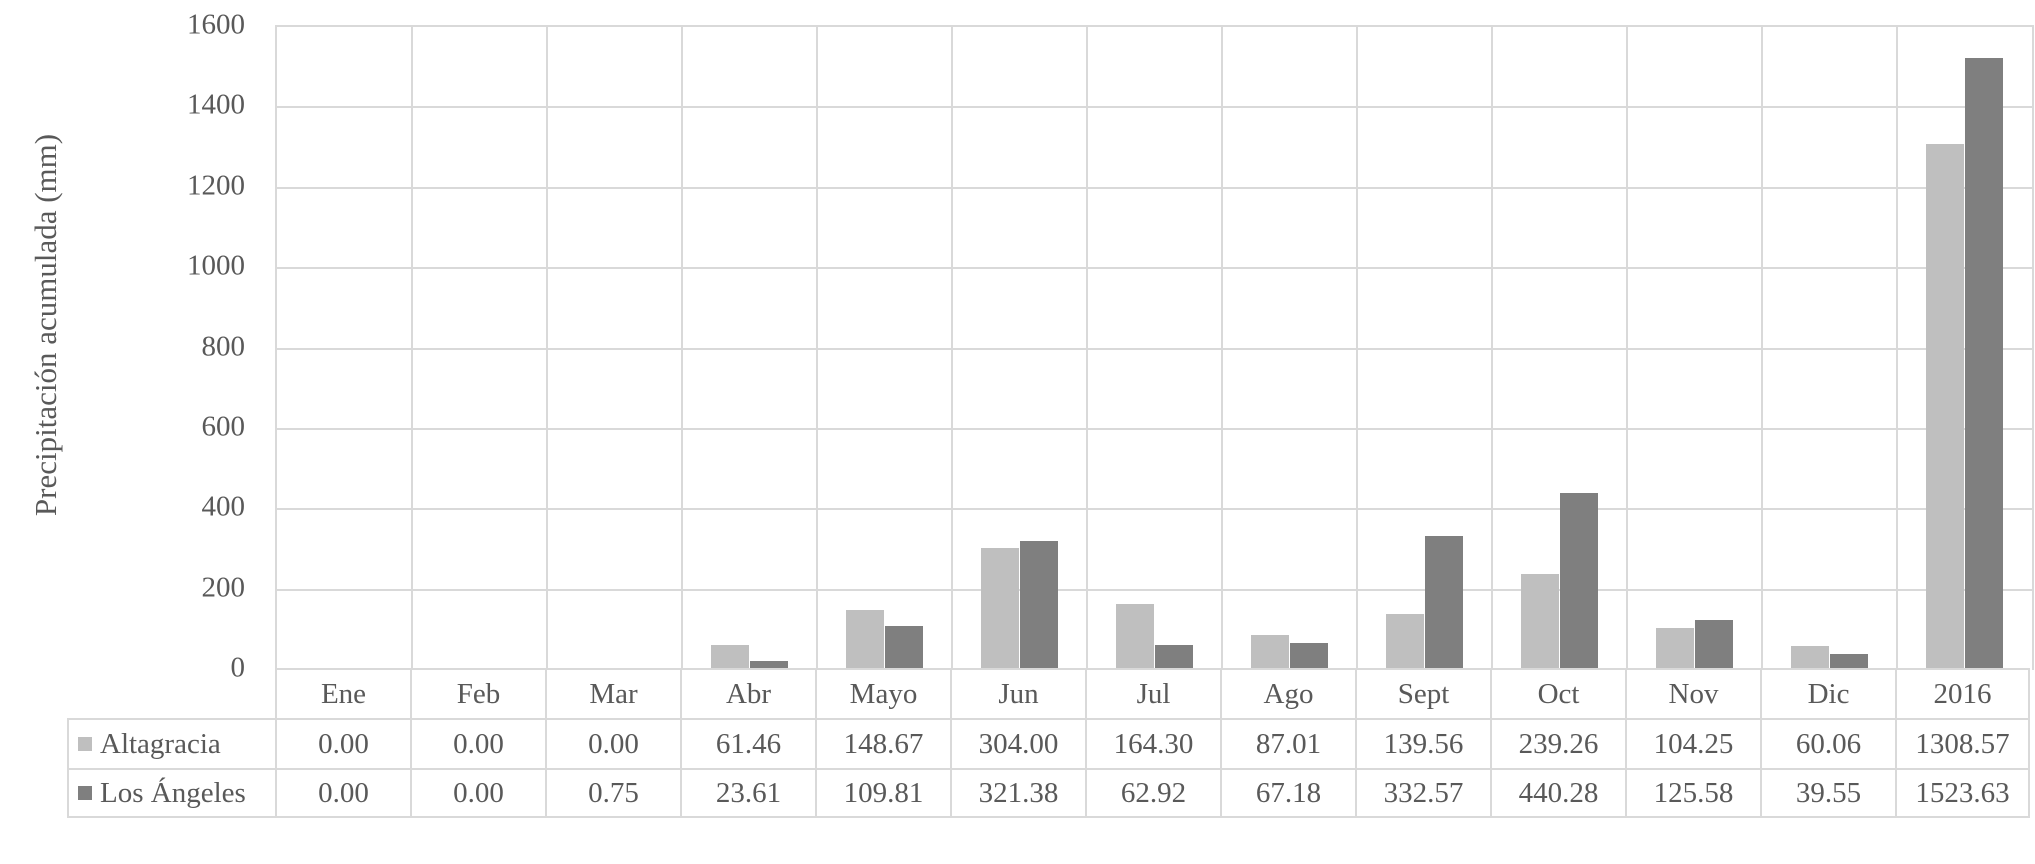 The width and height of the screenshot is (2035, 864). I want to click on value-cell: 62.92, so click(1152, 793).